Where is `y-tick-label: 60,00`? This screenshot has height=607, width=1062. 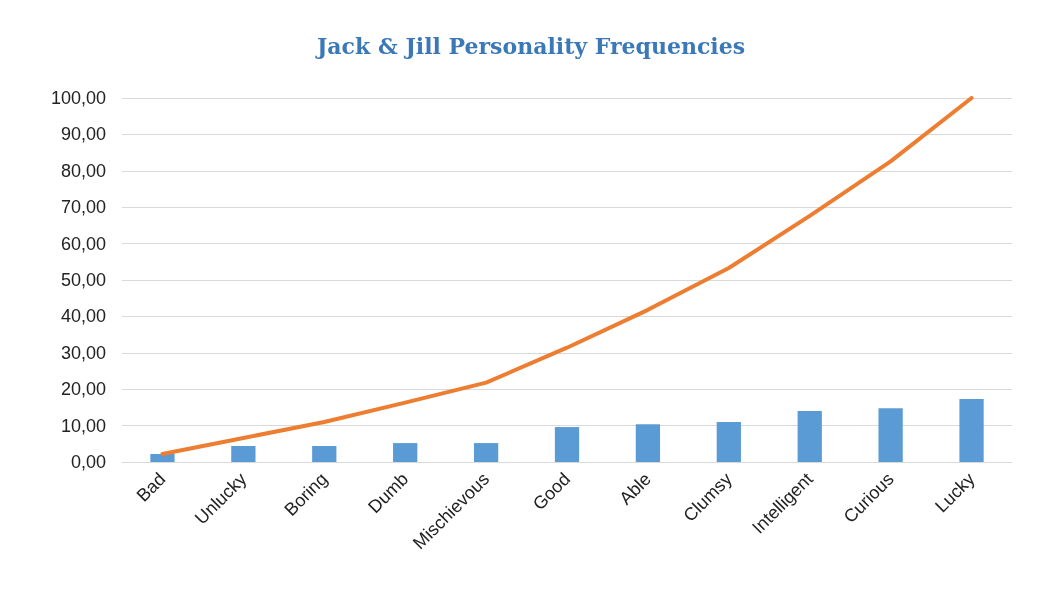
y-tick-label: 60,00 is located at coordinates (83, 243).